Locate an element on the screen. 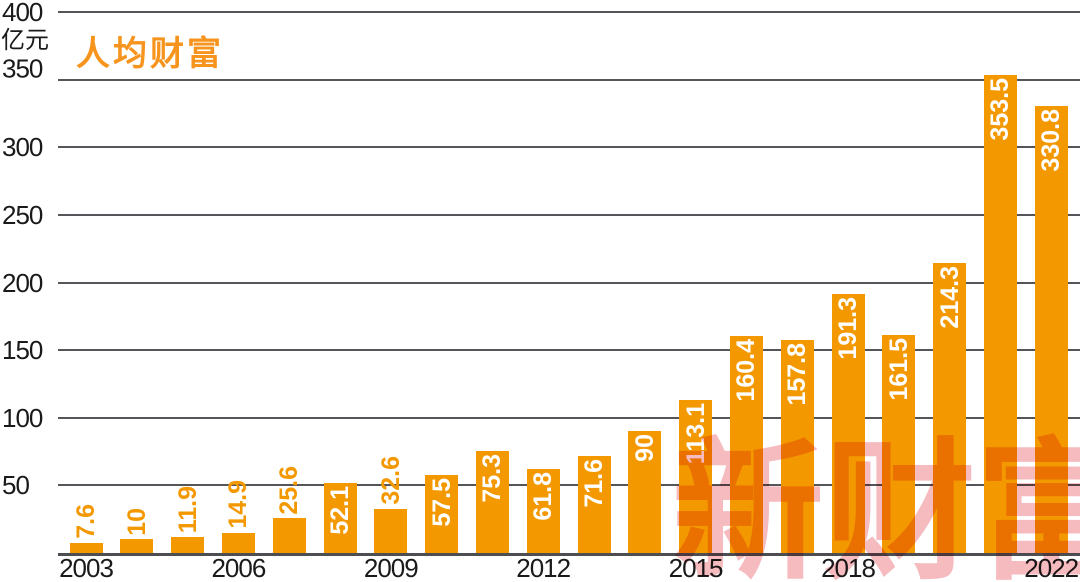 The height and width of the screenshot is (582, 1080). x-tick-label: 2012 is located at coordinates (543, 567).